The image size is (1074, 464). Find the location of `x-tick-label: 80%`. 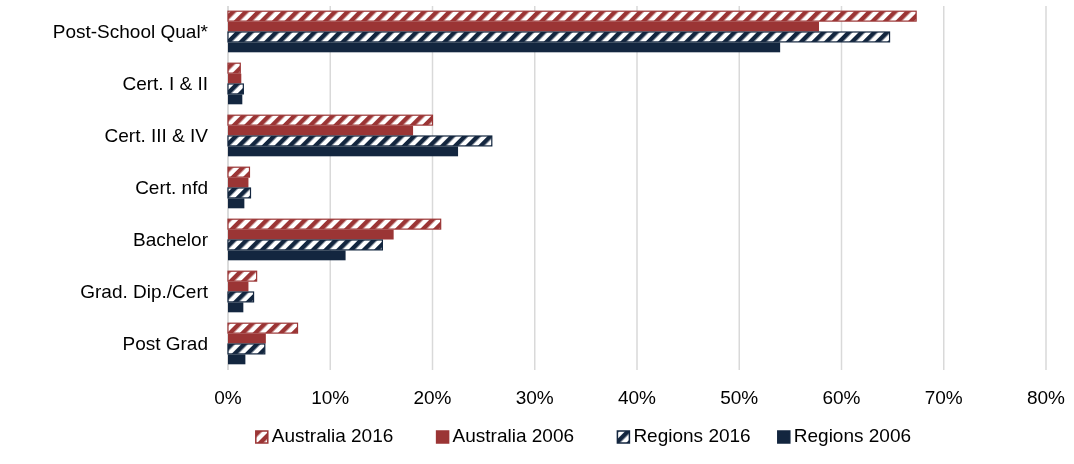

x-tick-label: 80% is located at coordinates (1046, 397).